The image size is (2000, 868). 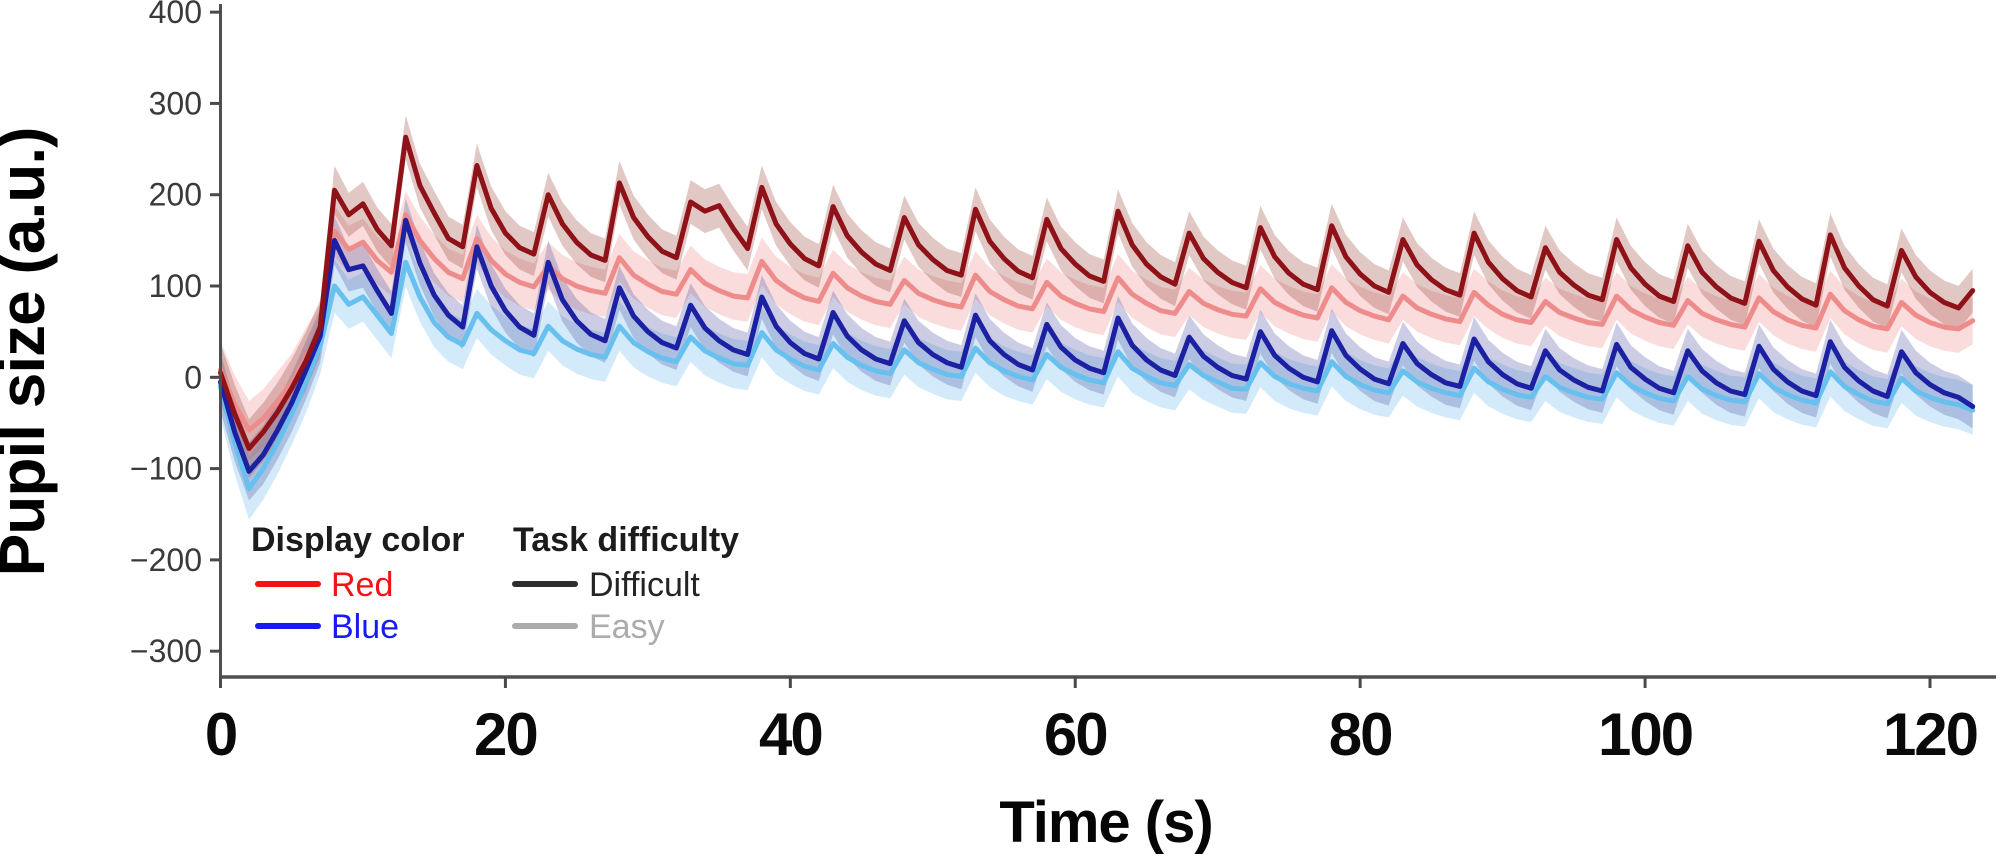 What do you see at coordinates (790, 734) in the screenshot?
I see `x-tick-label: 40` at bounding box center [790, 734].